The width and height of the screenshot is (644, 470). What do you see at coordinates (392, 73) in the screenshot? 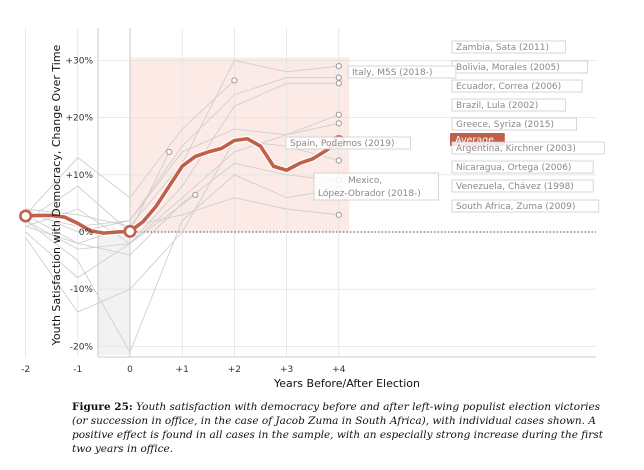
I see `annotation-label: Italy, M5S (2018-)` at bounding box center [392, 73].